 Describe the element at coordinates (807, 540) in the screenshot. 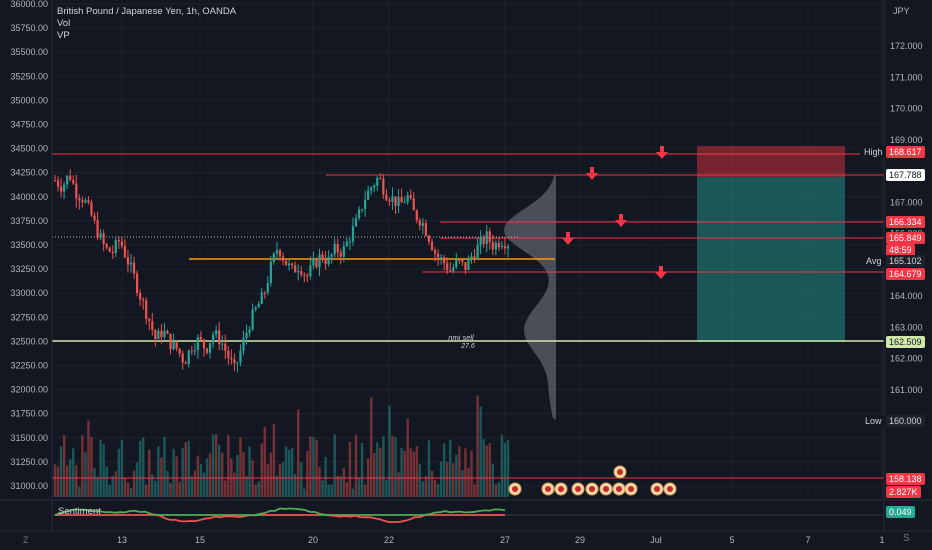

I see `x-axis-label: 7` at that location.